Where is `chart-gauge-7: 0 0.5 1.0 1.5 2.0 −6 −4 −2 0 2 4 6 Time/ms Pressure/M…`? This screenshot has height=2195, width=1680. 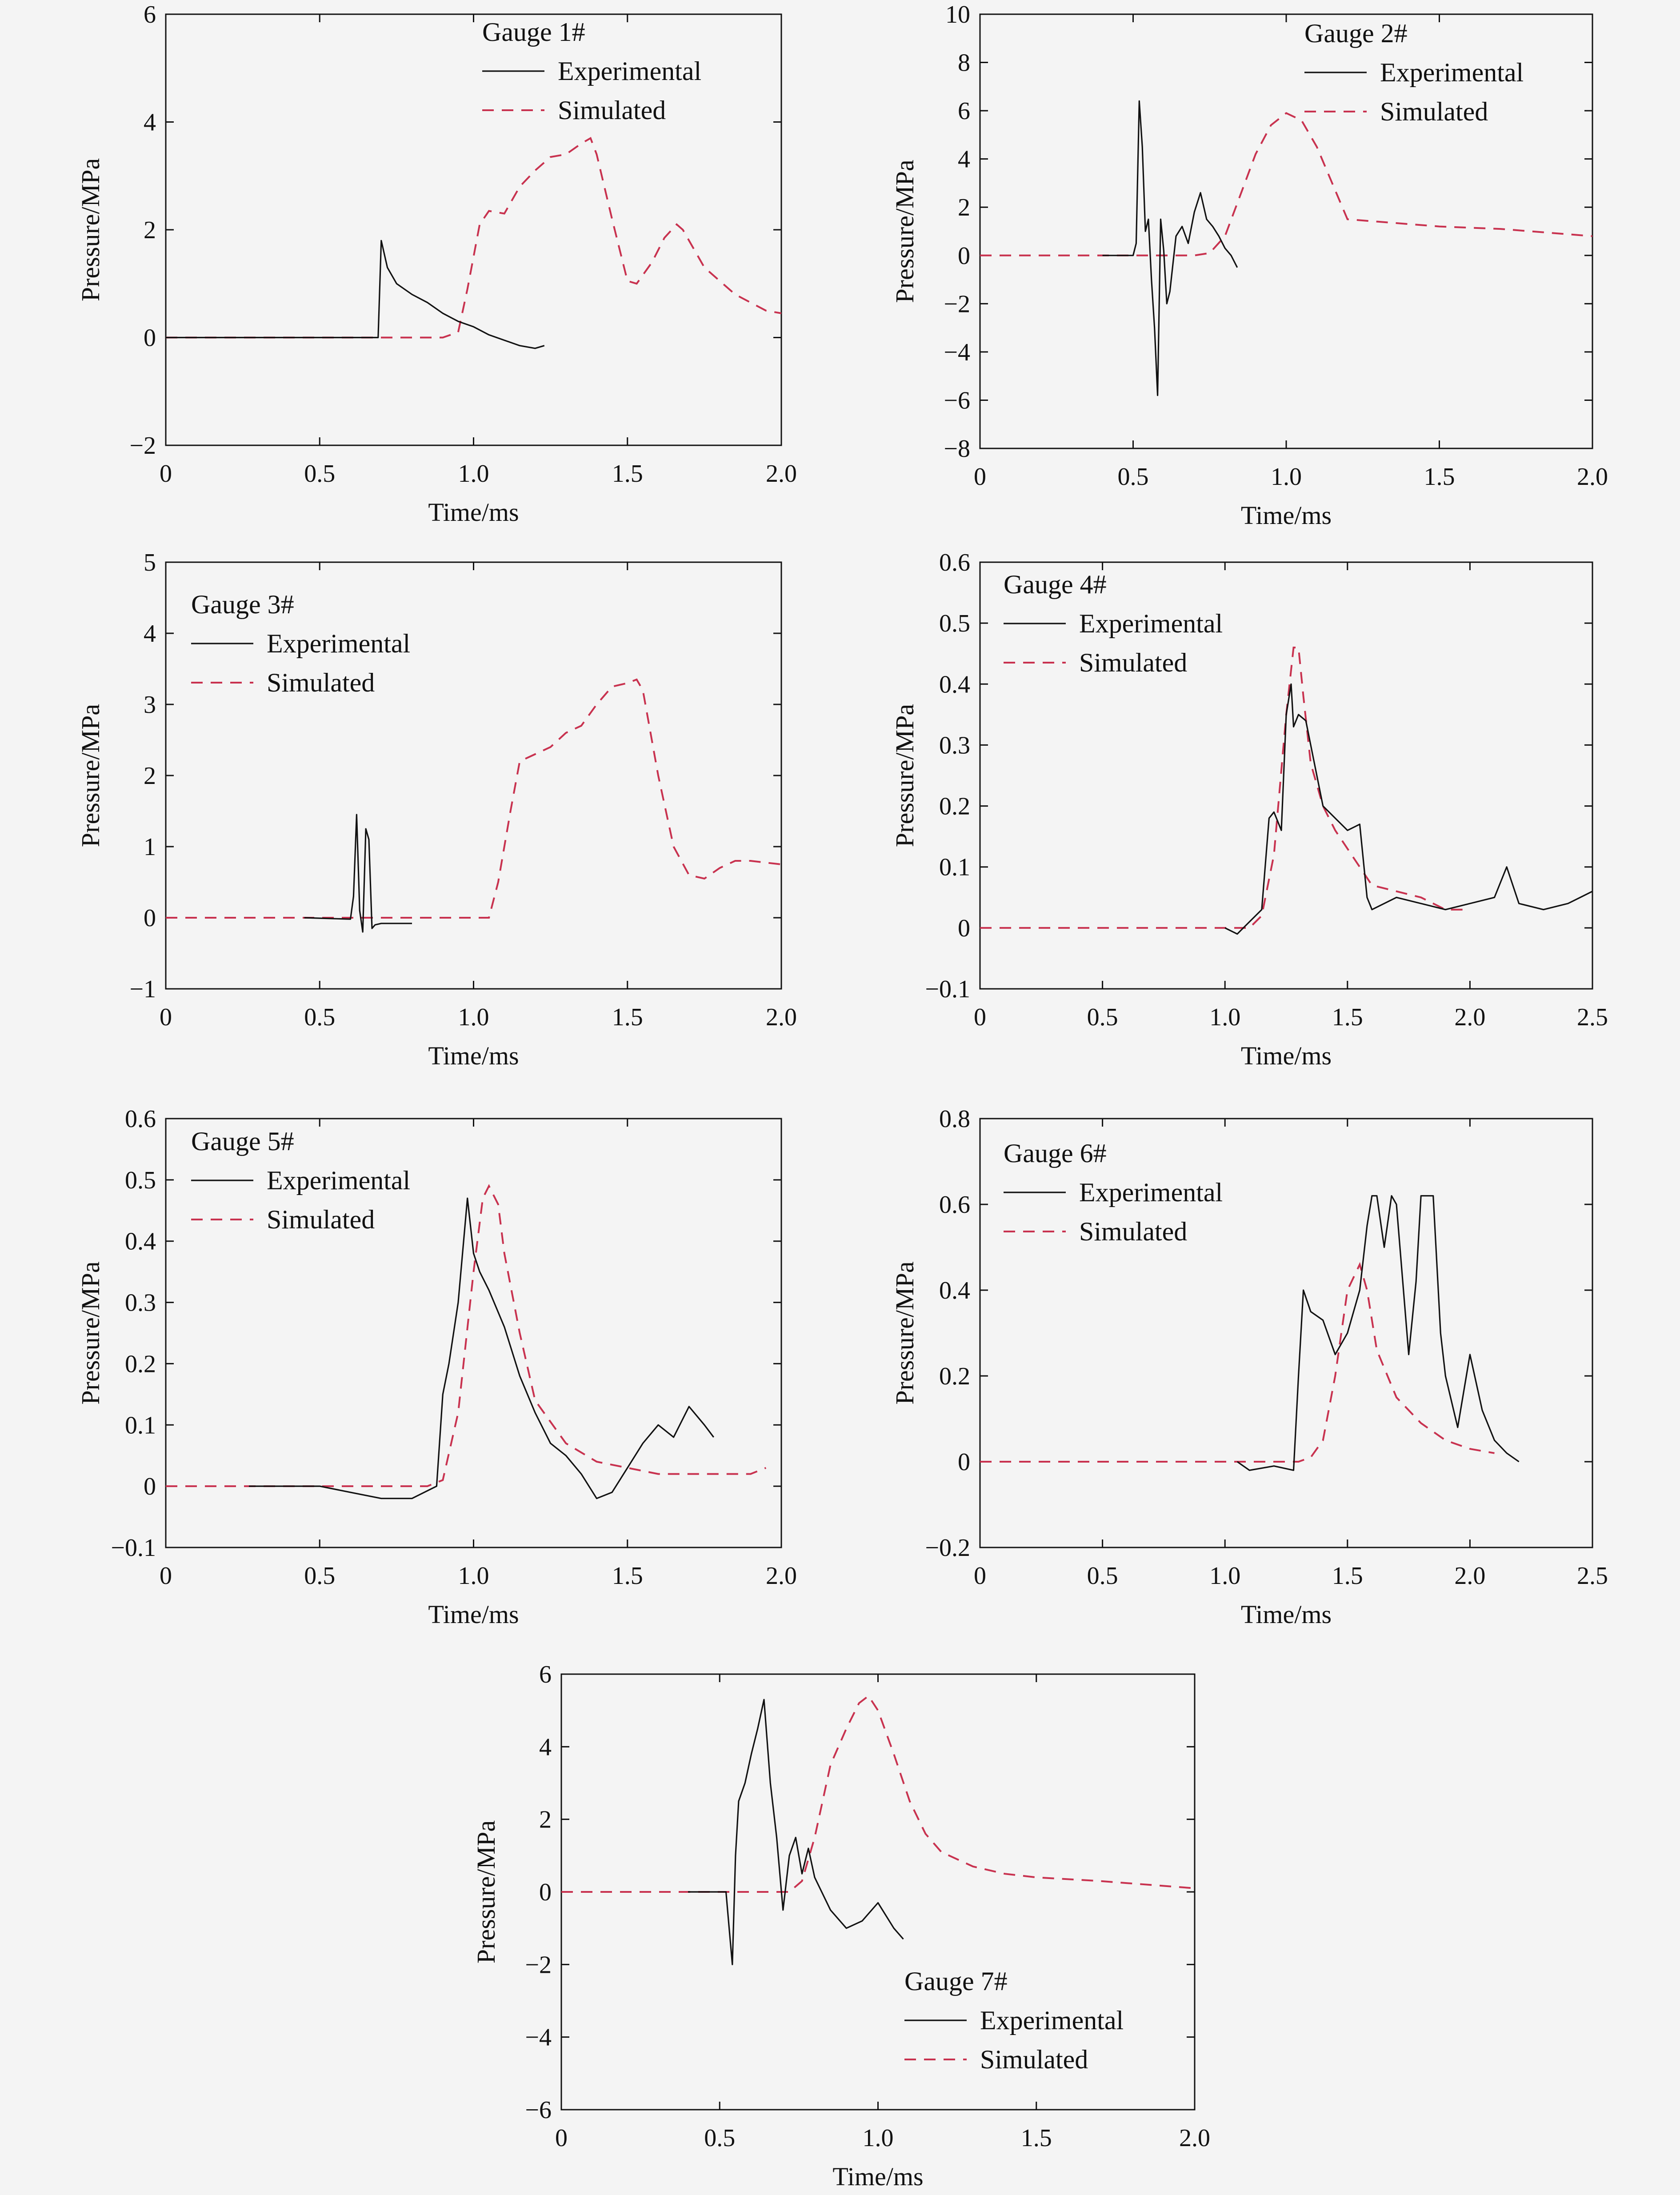 chart-gauge-7: 0 0.5 1.0 1.5 2.0 −6 −4 −2 0 2 4 6 Time/ms Pressure/M… is located at coordinates (841, 1926).